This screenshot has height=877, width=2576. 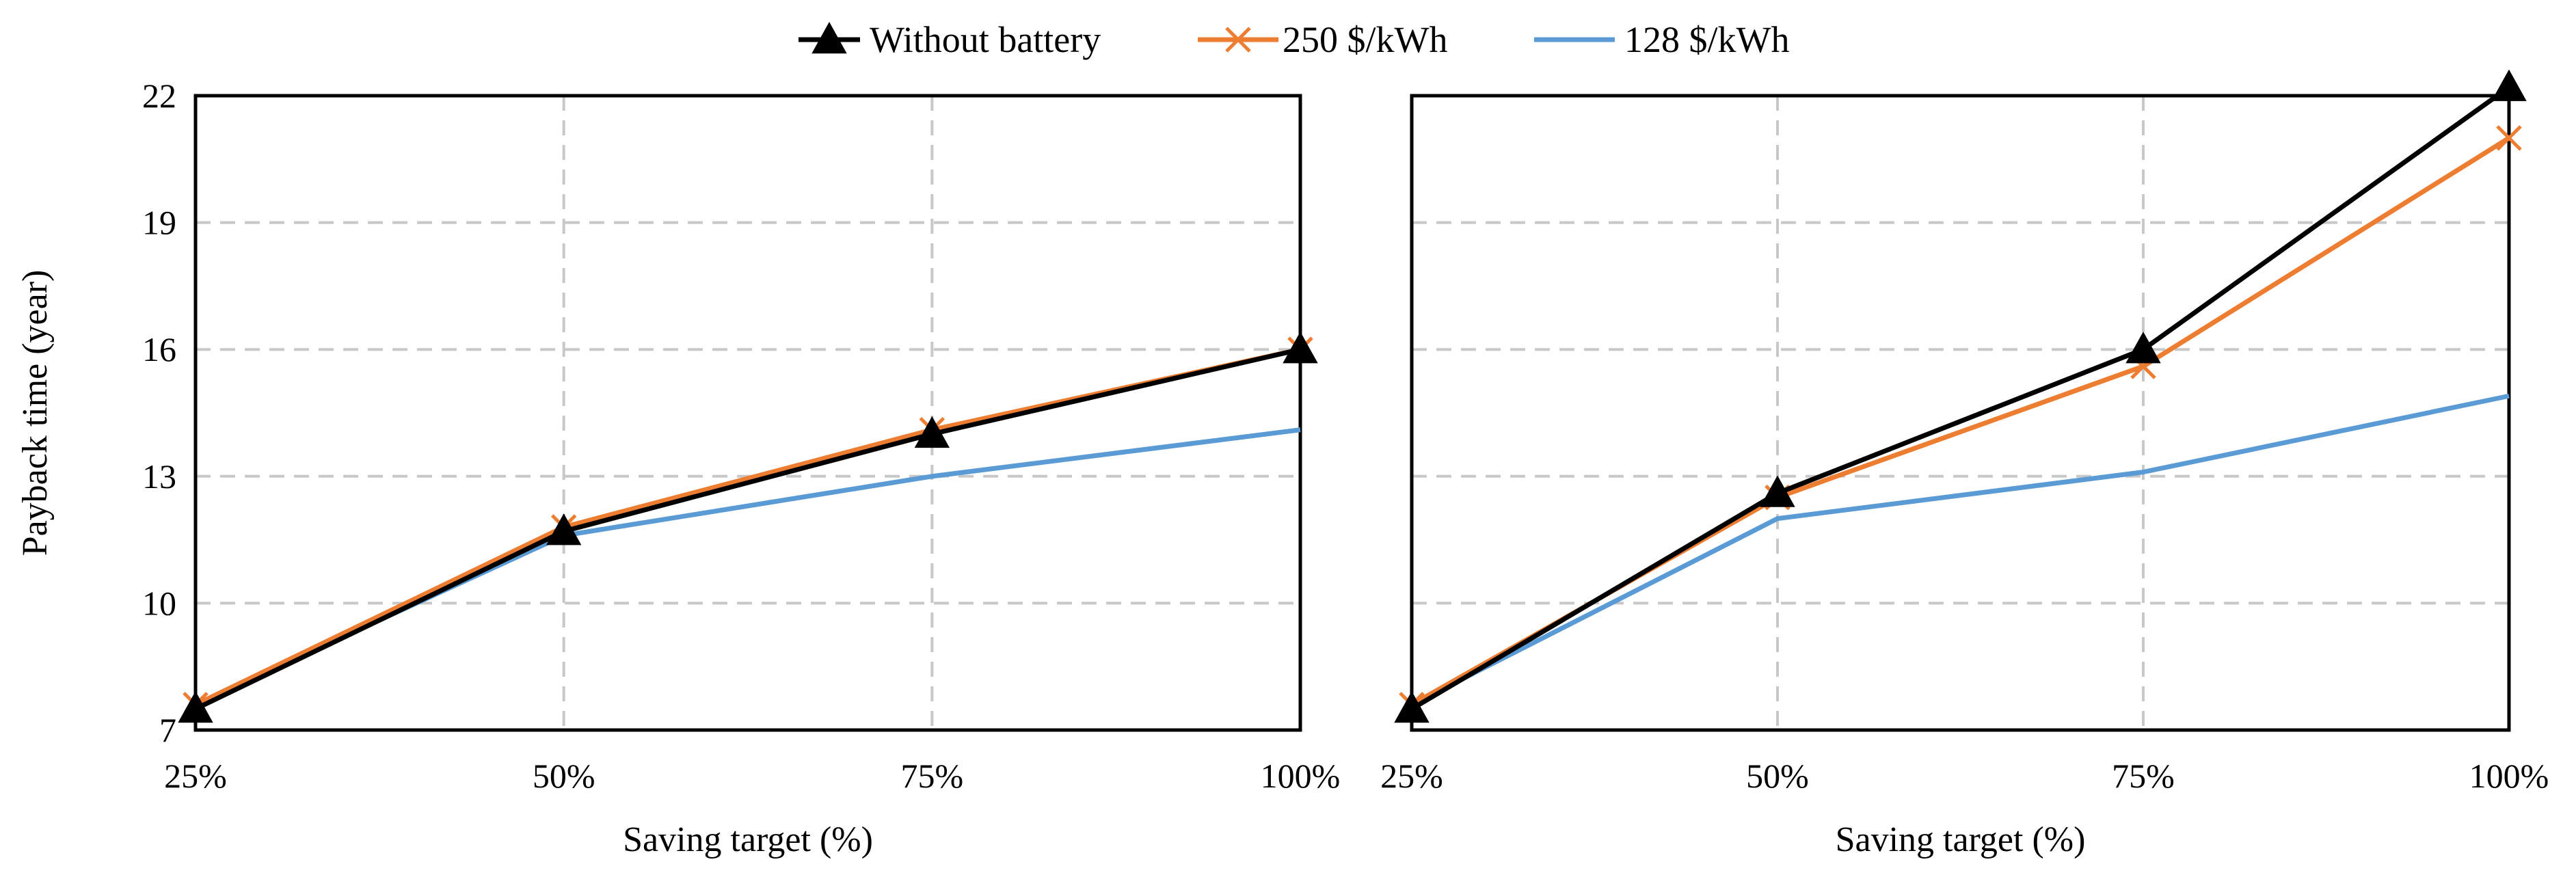 What do you see at coordinates (195, 776) in the screenshot?
I see `panel0-x-tick-label: 25%` at bounding box center [195, 776].